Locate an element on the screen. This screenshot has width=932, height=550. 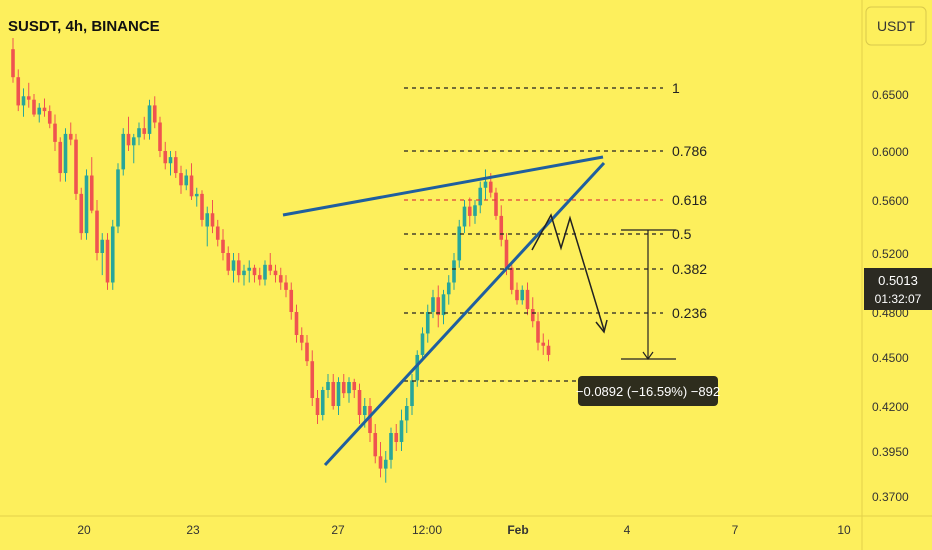
price-tick-label: 0.6000 is located at coordinates (890, 152).